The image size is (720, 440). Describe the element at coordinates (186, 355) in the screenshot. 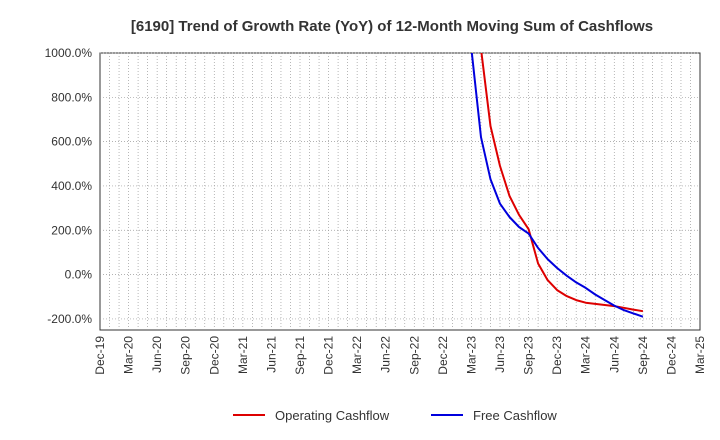

I see `x-tick-label: Sep-20` at that location.